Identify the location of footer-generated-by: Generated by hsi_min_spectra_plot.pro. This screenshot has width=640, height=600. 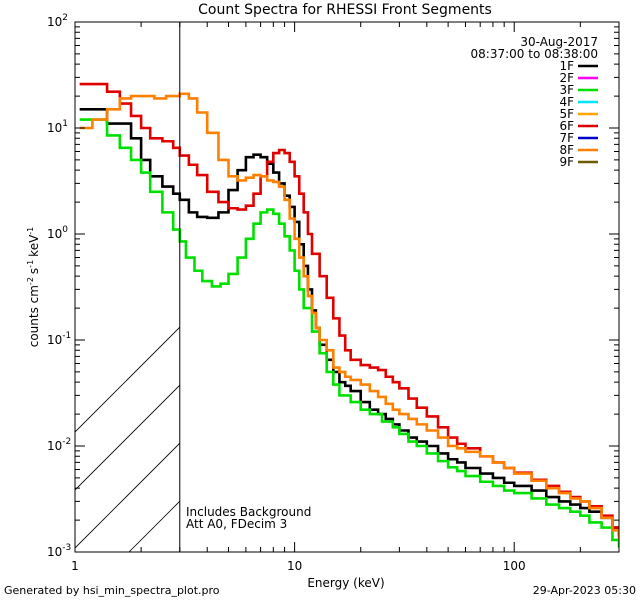
(112, 590).